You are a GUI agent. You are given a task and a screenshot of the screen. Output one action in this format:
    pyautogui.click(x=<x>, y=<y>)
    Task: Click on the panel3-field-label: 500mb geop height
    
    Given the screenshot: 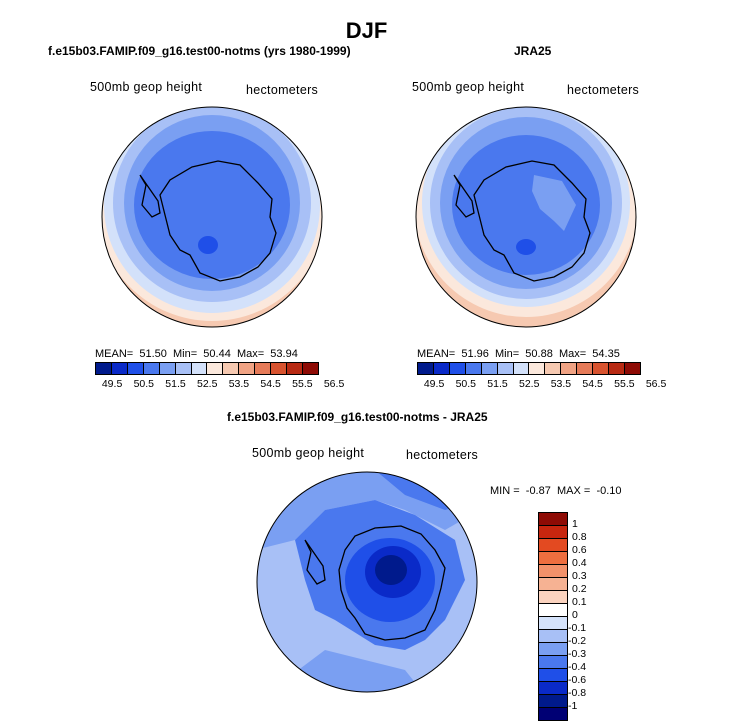 What is the action you would take?
    pyautogui.click(x=308, y=453)
    